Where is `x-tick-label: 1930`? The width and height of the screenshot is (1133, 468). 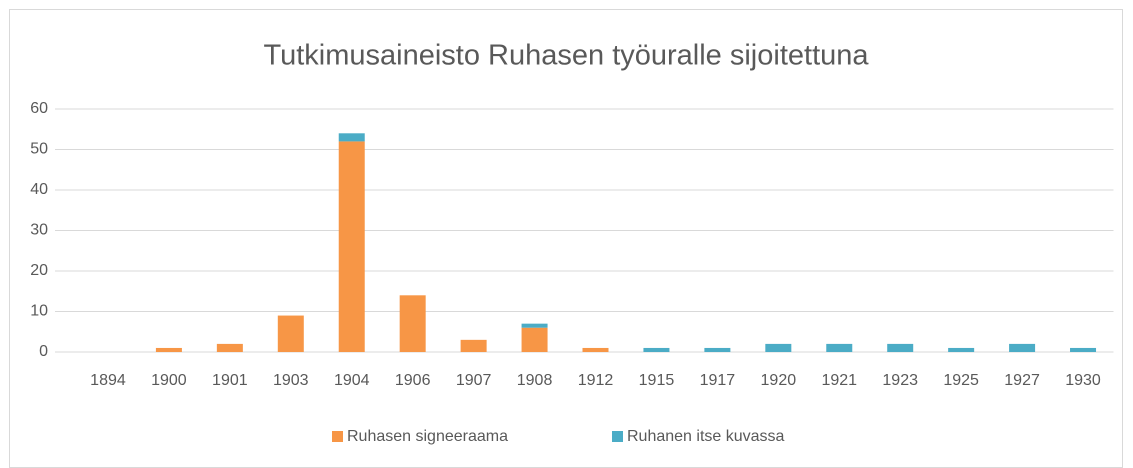 x-tick-label: 1930 is located at coordinates (1083, 380).